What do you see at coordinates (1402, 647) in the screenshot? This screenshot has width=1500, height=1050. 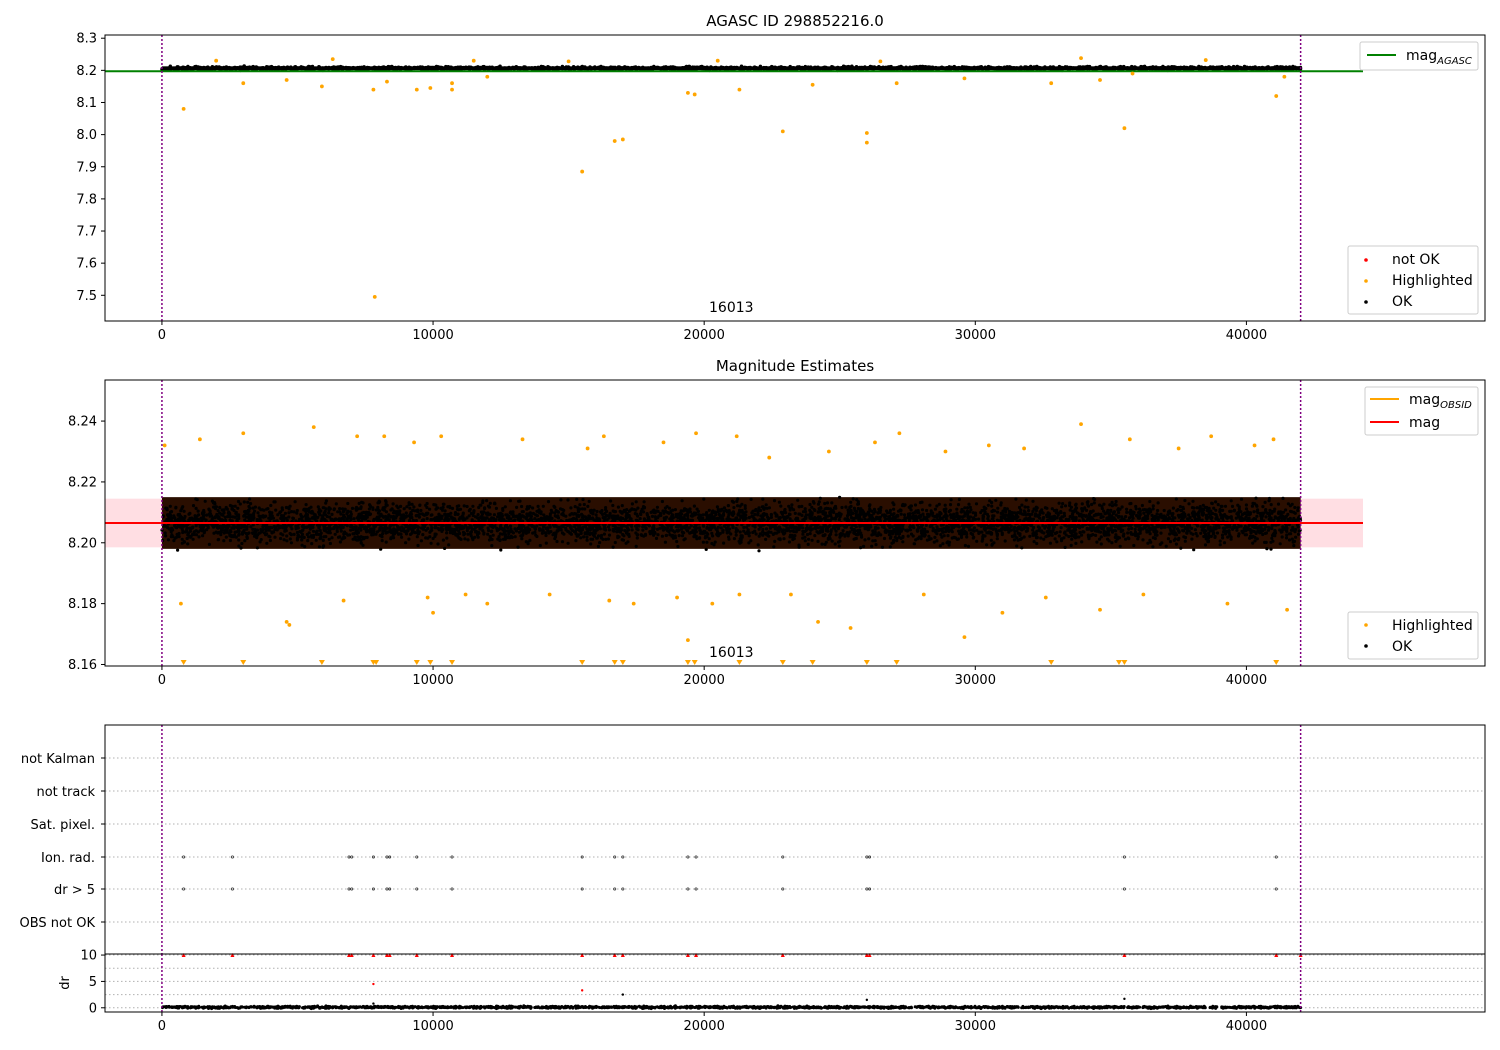 I see `p2-legend-label-ok: OK` at bounding box center [1402, 647].